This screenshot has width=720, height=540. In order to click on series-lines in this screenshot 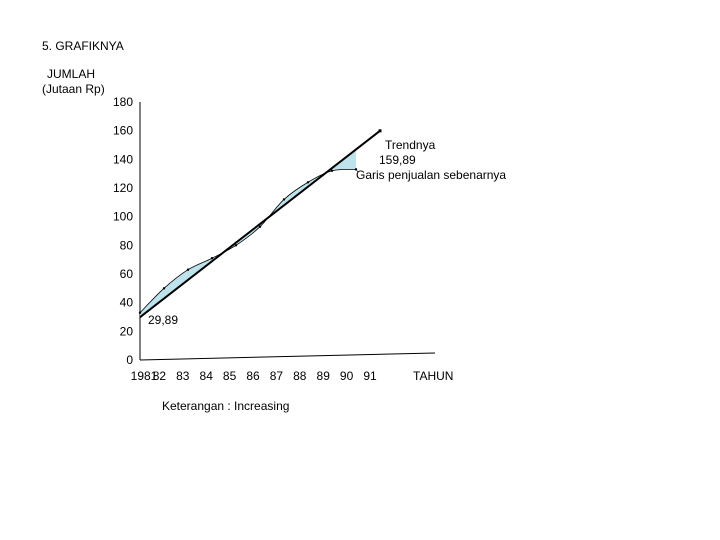, I will do `click(260, 223)`.